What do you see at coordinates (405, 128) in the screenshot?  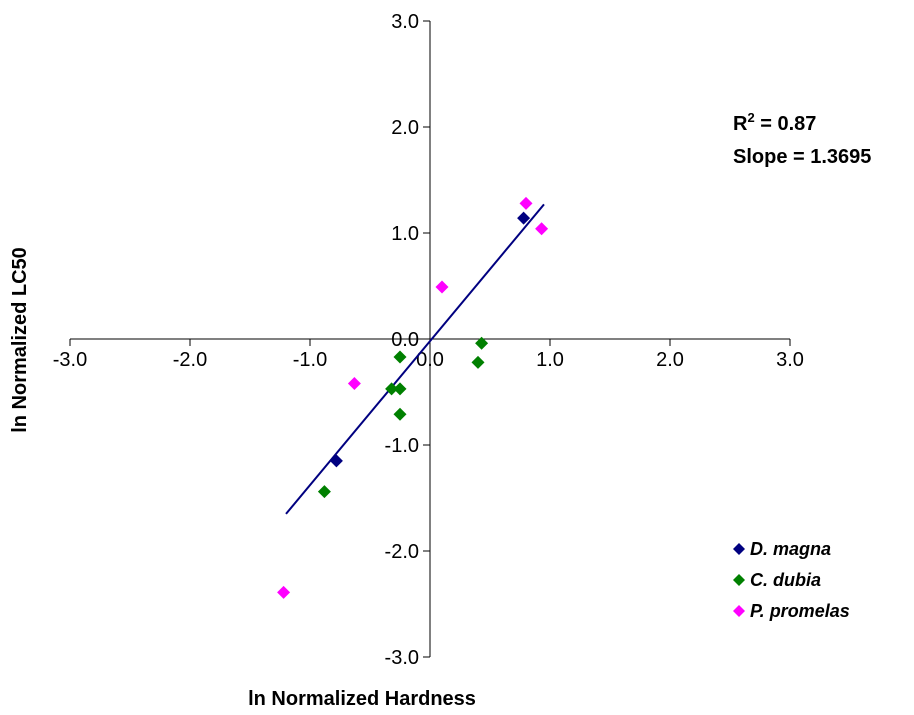 I see `y-tick-label: 2.0` at bounding box center [405, 128].